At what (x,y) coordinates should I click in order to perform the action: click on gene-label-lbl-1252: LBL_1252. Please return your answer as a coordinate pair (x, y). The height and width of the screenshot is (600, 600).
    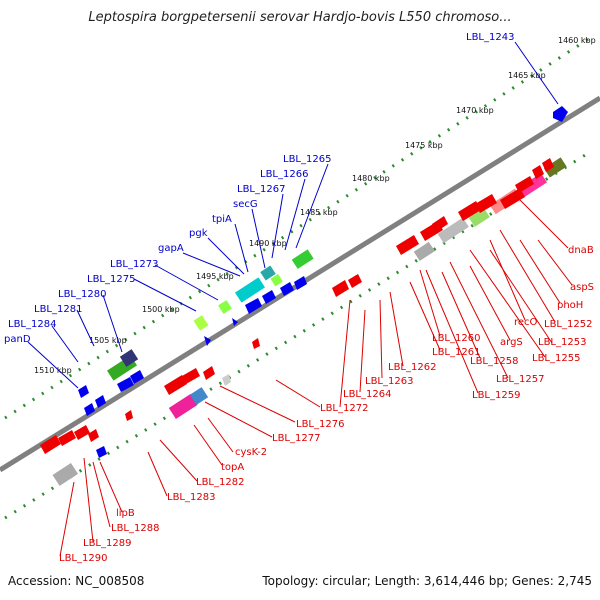
    Looking at the image, I should click on (568, 324).